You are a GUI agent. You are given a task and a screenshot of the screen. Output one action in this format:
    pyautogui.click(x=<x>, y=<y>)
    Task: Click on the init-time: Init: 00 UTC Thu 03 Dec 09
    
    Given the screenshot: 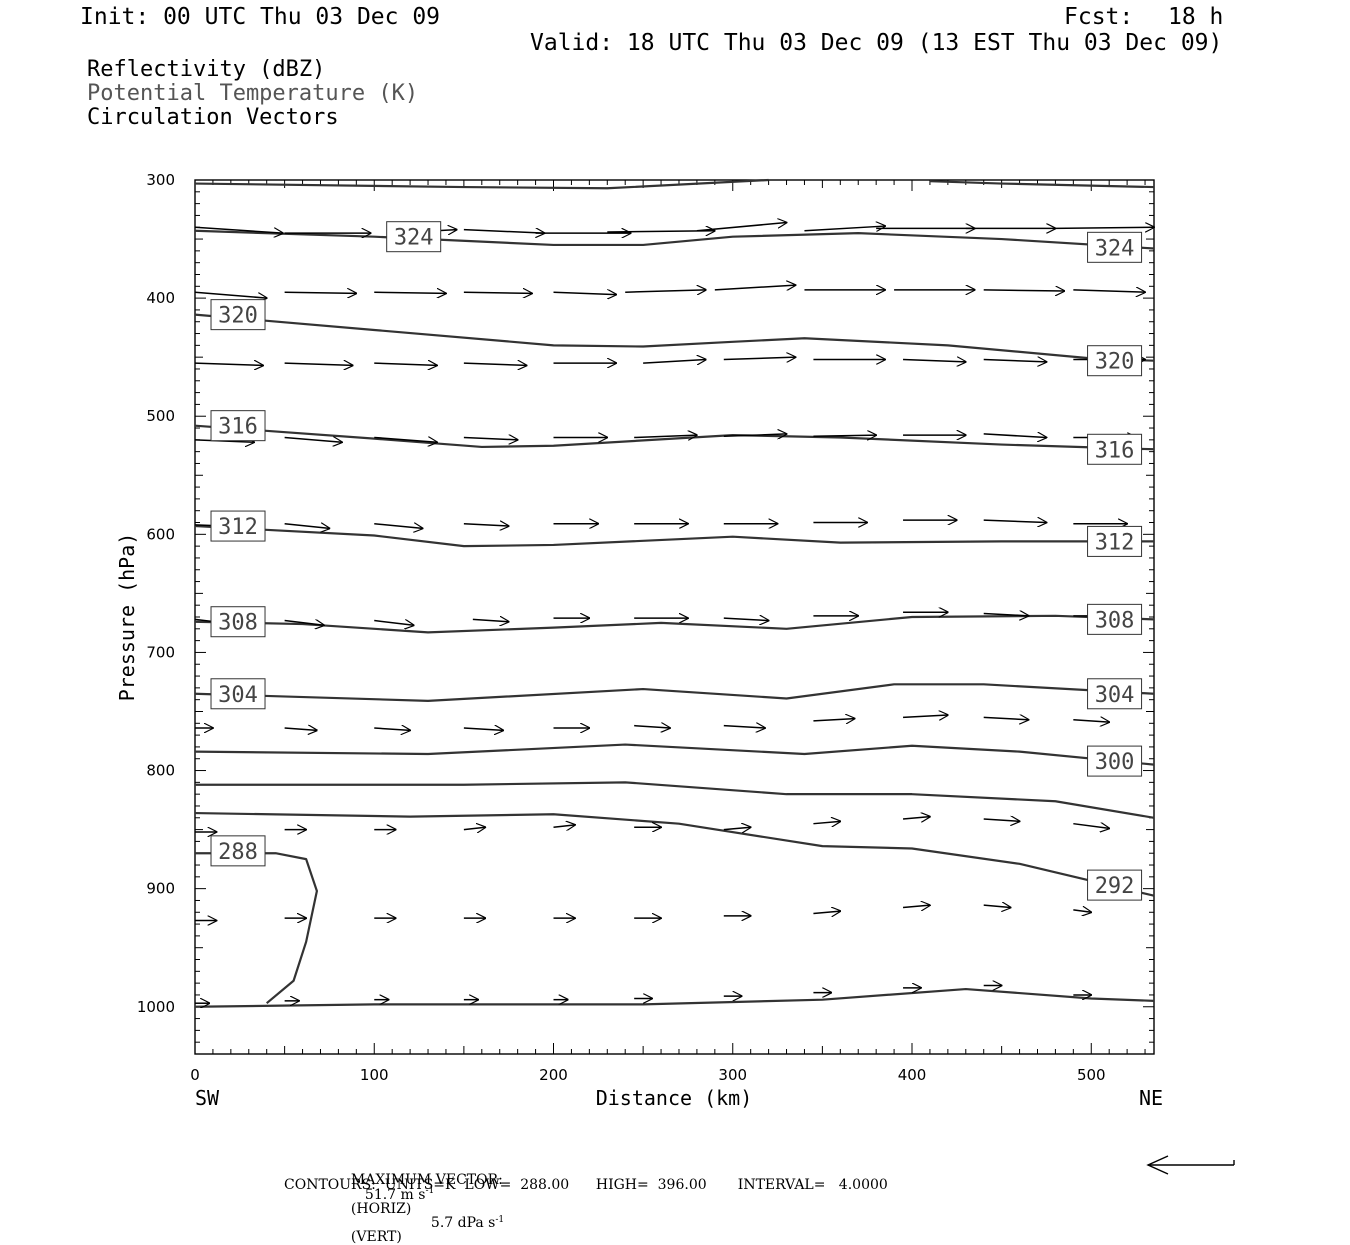 What is the action you would take?
    pyautogui.click(x=260, y=17)
    